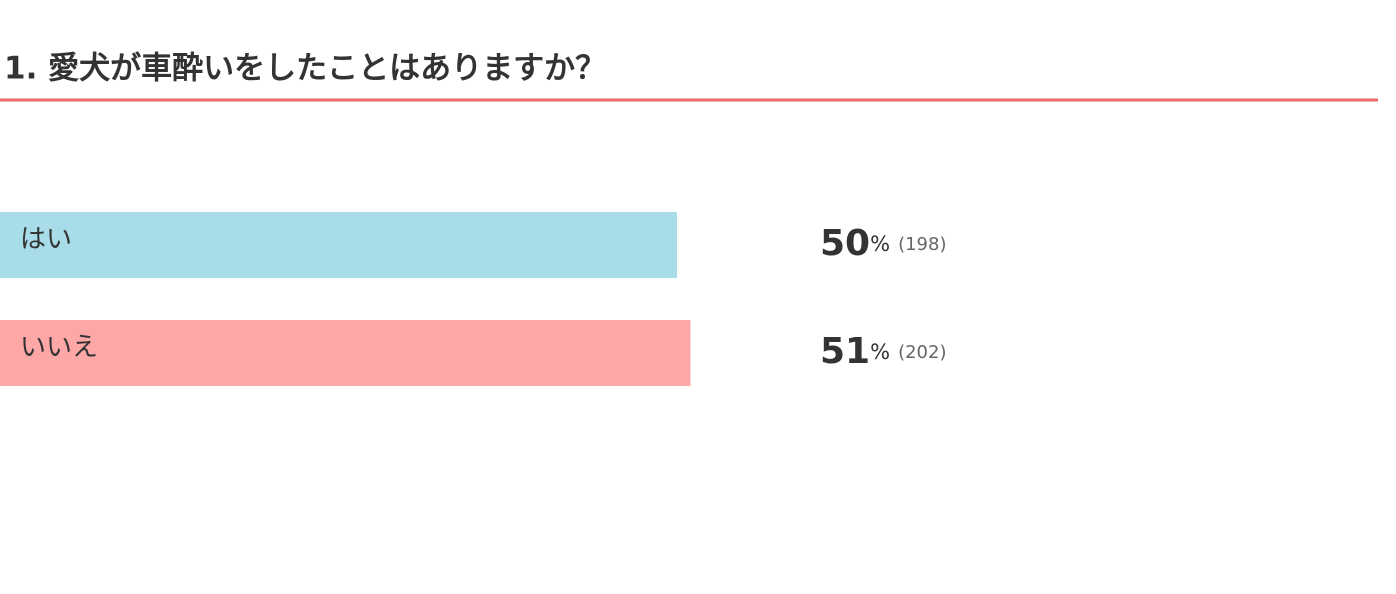  Describe the element at coordinates (46, 240) in the screenshot. I see `option-label: はい` at that location.